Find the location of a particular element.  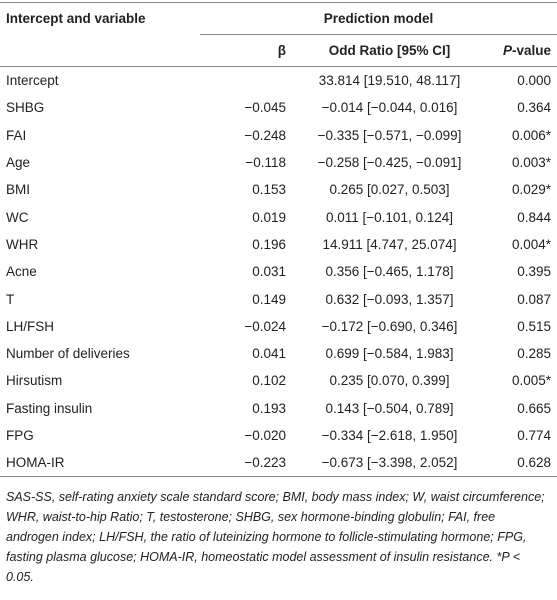

table-cell: Age is located at coordinates (18, 163).